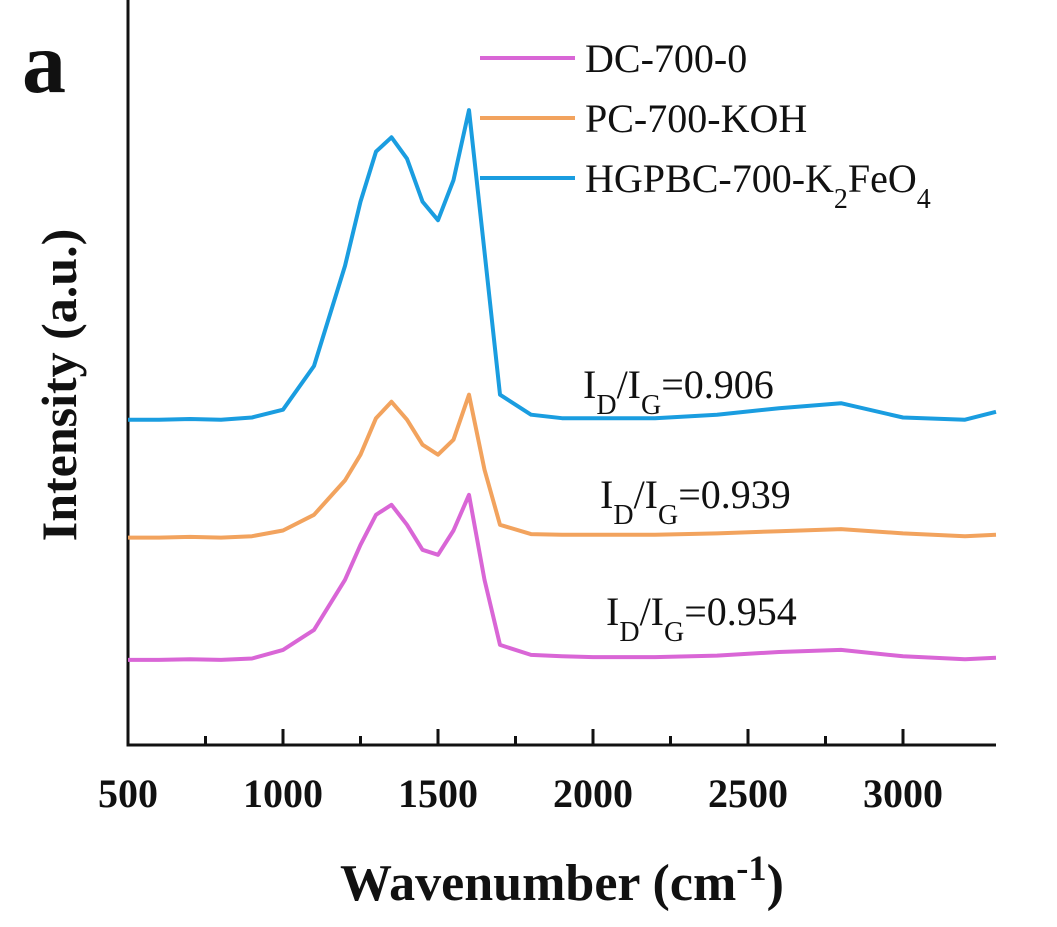  What do you see at coordinates (562, 880) in the screenshot?
I see `x-axis-title: Wavenumber (cm-1)` at bounding box center [562, 880].